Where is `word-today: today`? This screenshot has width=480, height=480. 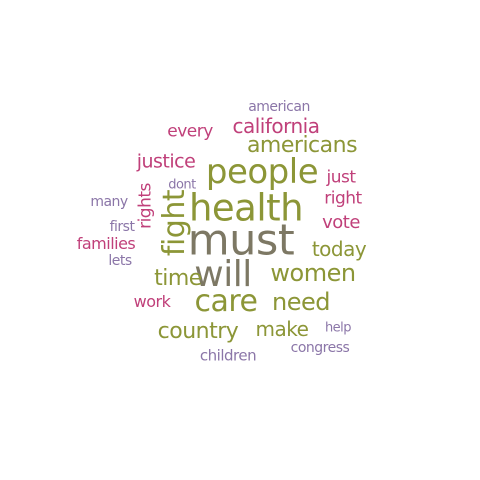 word-today: today is located at coordinates (339, 249).